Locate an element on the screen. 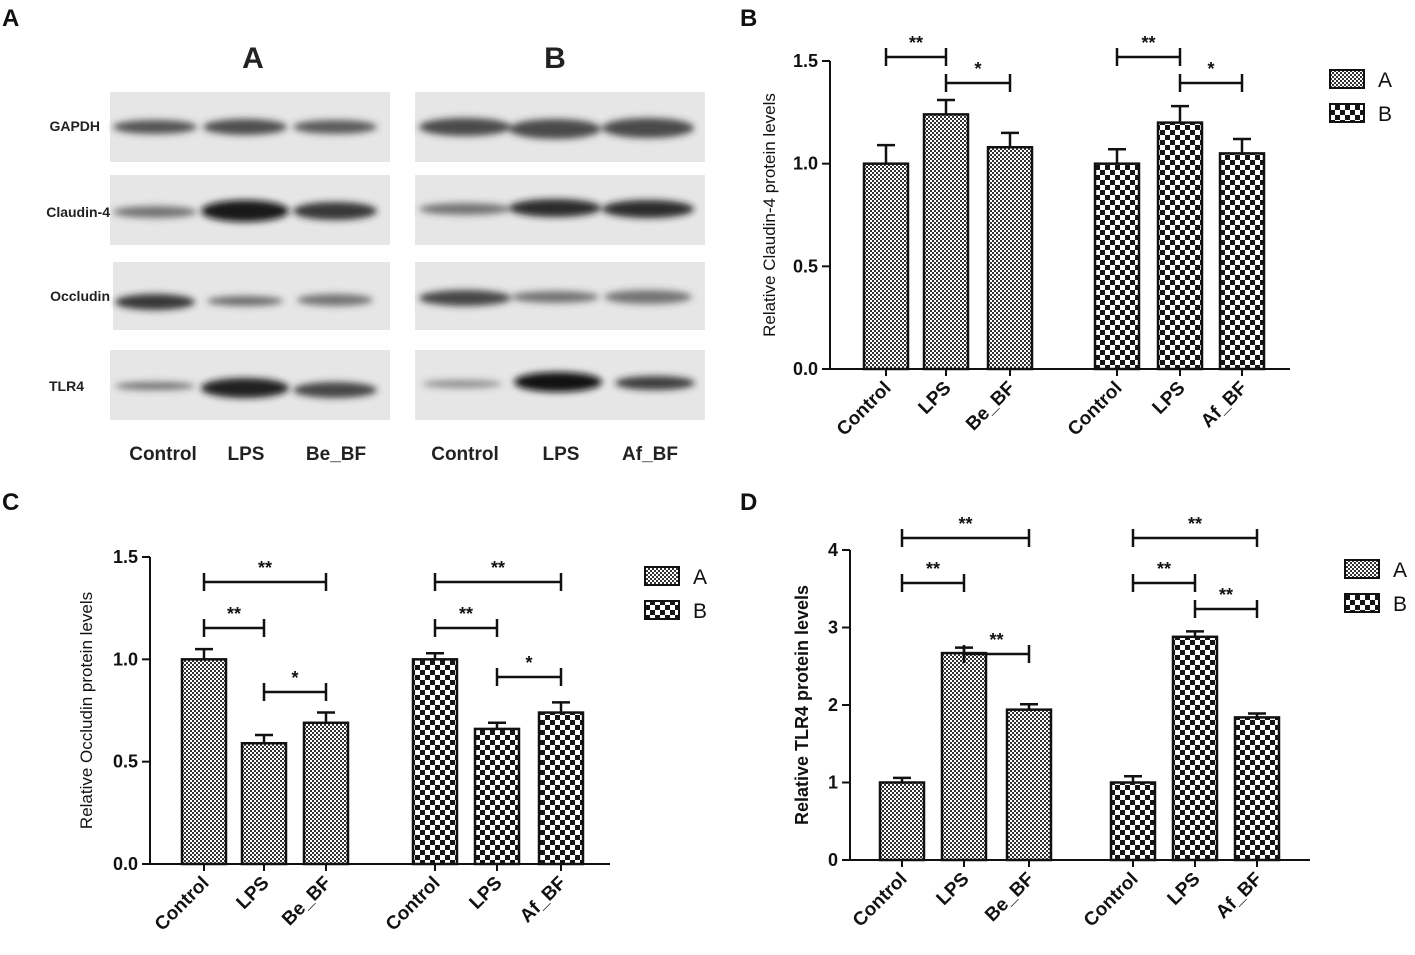 This screenshot has height=955, width=1415. y-tick-label: 4 is located at coordinates (833, 550).